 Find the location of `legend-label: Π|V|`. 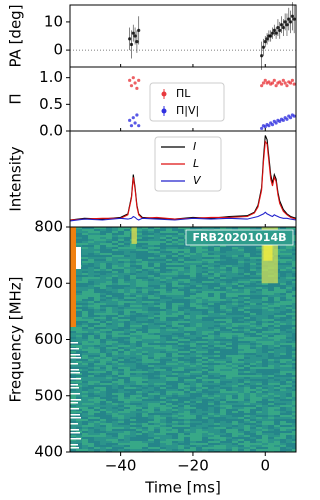

legend-label: Π|V| is located at coordinates (187, 110).